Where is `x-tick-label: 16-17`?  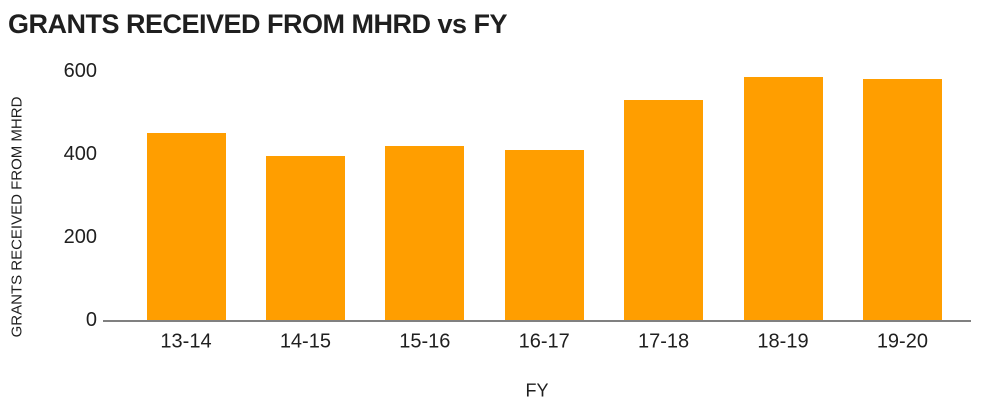 x-tick-label: 16-17 is located at coordinates (544, 341).